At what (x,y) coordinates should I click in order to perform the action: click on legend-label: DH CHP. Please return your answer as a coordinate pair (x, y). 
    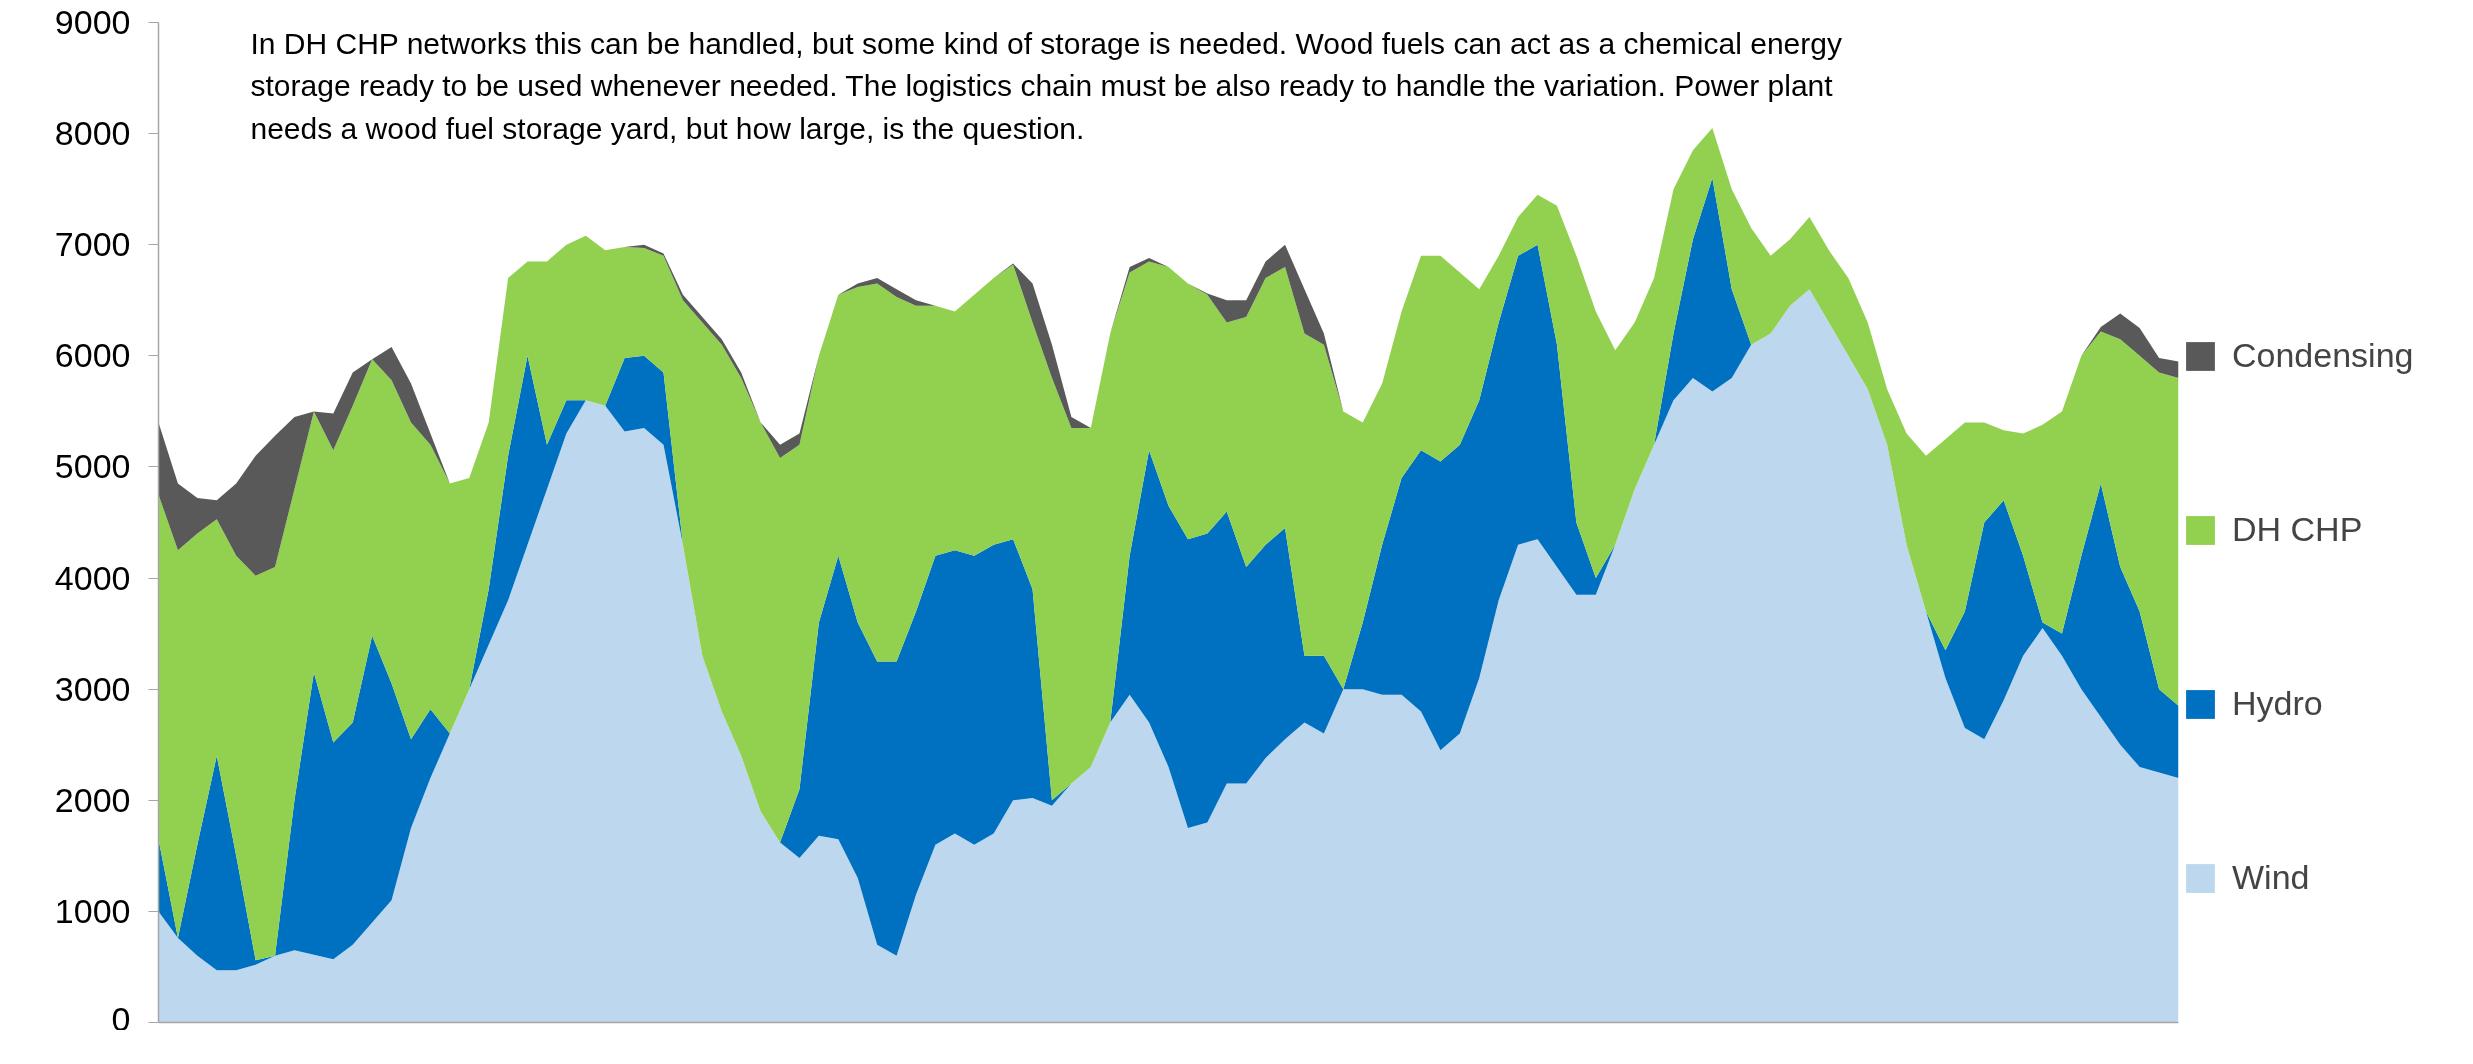
    Looking at the image, I should click on (2297, 529).